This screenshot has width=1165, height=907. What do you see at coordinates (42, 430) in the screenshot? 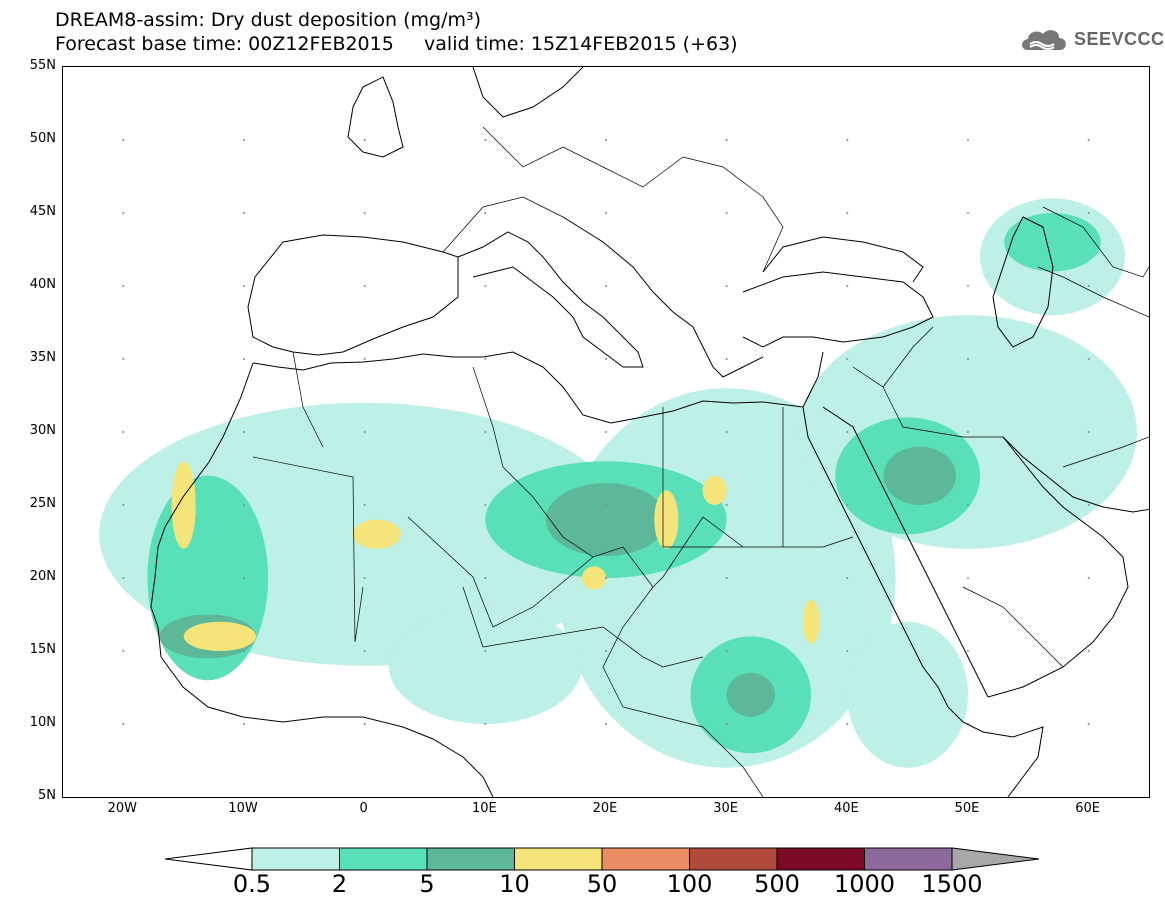
I see `lat-tick-label: 30N` at bounding box center [42, 430].